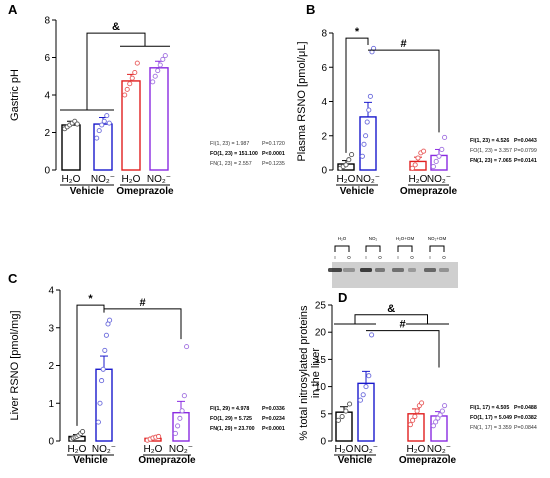 The width and height of the screenshot is (550, 478). What do you see at coordinates (342, 238) in the screenshot?
I see `blot-lane-label: H₂O` at bounding box center [342, 238].